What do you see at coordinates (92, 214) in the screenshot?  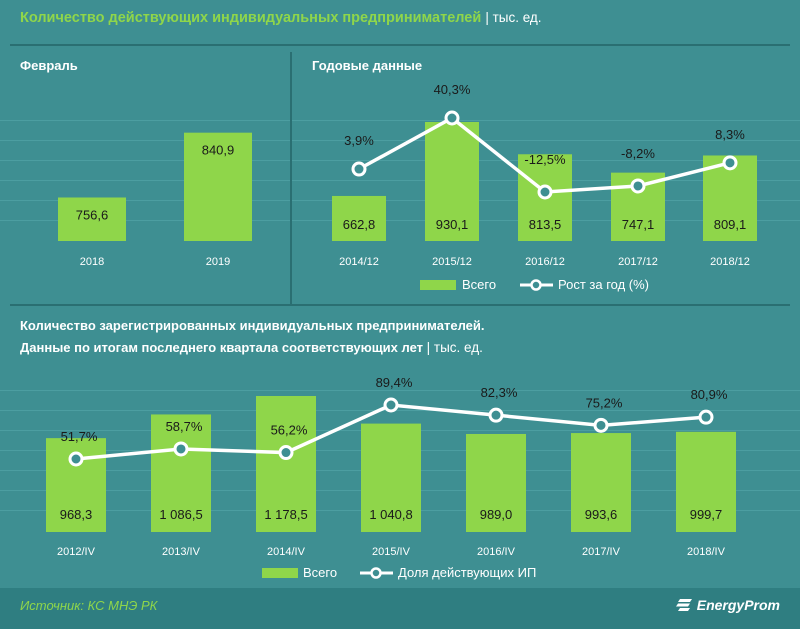 I see `feb-bar-label-2018: 756,6` at bounding box center [92, 214].